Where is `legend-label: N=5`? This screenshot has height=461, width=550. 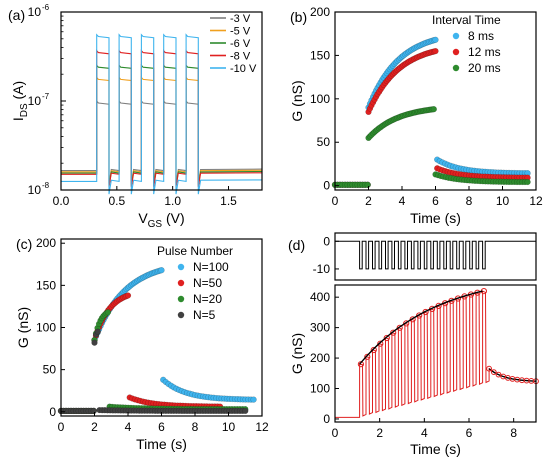 legend-label: N=5 is located at coordinates (204, 315).